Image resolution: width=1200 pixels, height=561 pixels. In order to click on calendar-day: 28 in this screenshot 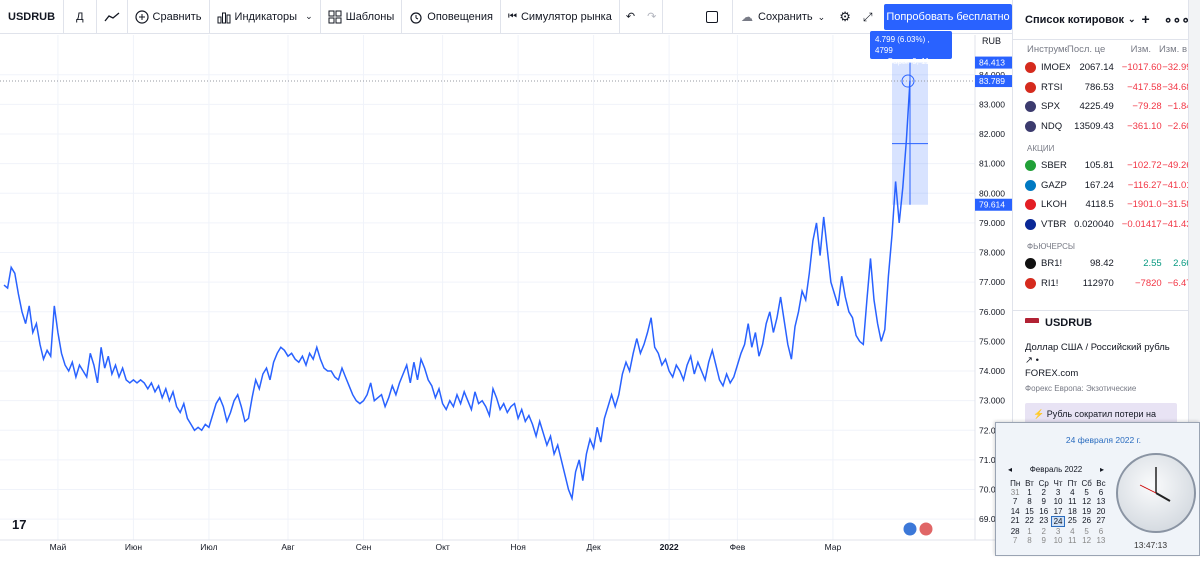, I will do `click(1015, 532)`.